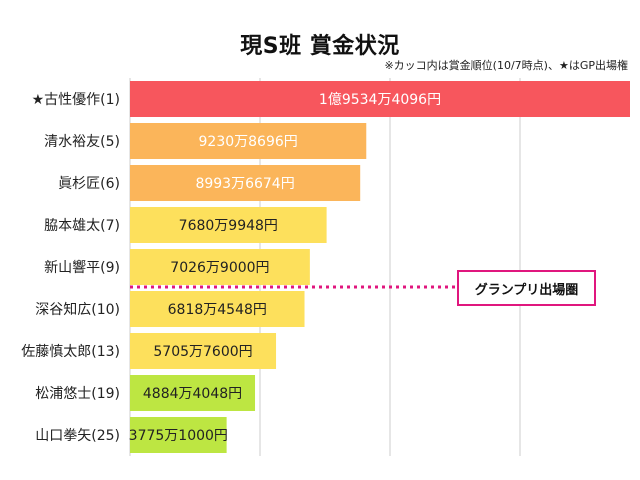  Describe the element at coordinates (506, 65) in the screenshot. I see `chart-note: ※カッコ内は賞金順位(10/7時点)、★はGP出場権` at that location.